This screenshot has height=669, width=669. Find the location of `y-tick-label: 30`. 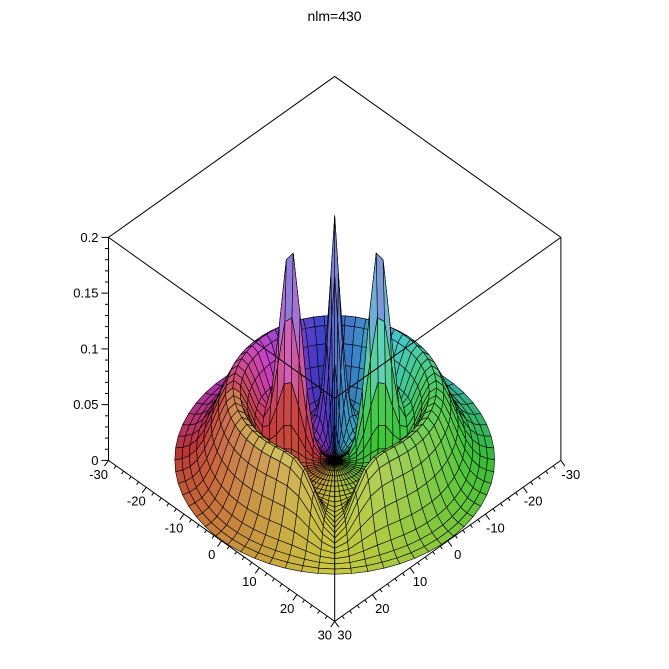

y-tick-label: 30 is located at coordinates (344, 635).